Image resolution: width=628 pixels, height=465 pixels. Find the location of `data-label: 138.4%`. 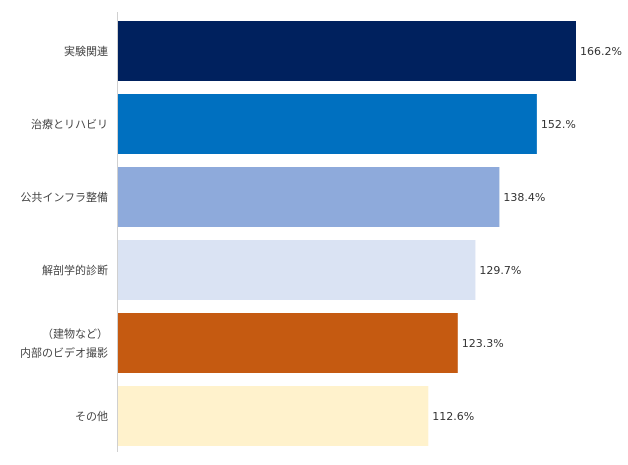

data-label: 138.4% is located at coordinates (524, 197).